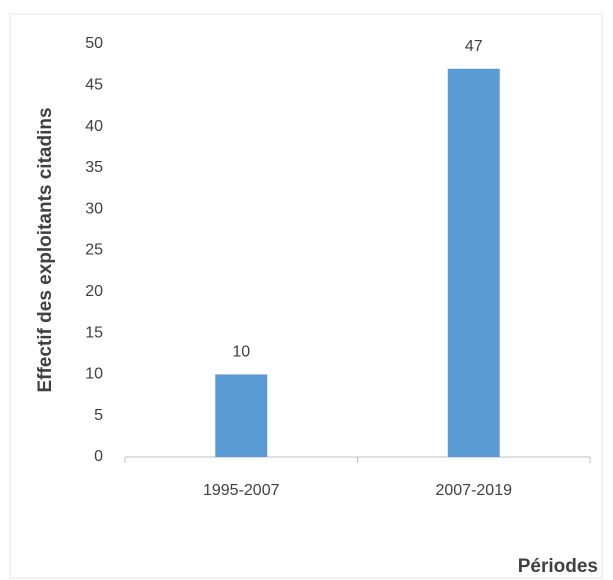 This screenshot has width=613, height=580. I want to click on y-tick-label: 40, so click(94, 126).